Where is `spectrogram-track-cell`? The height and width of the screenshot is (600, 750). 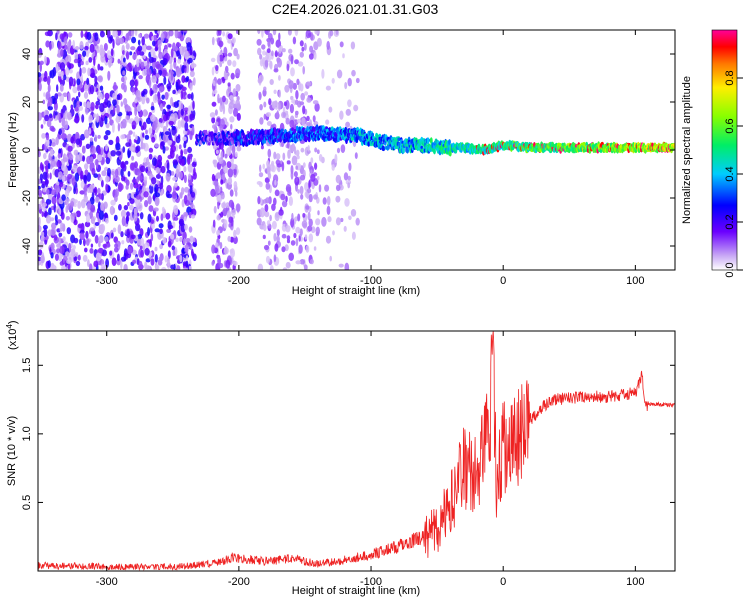 spectrogram-track-cell is located at coordinates (428, 140).